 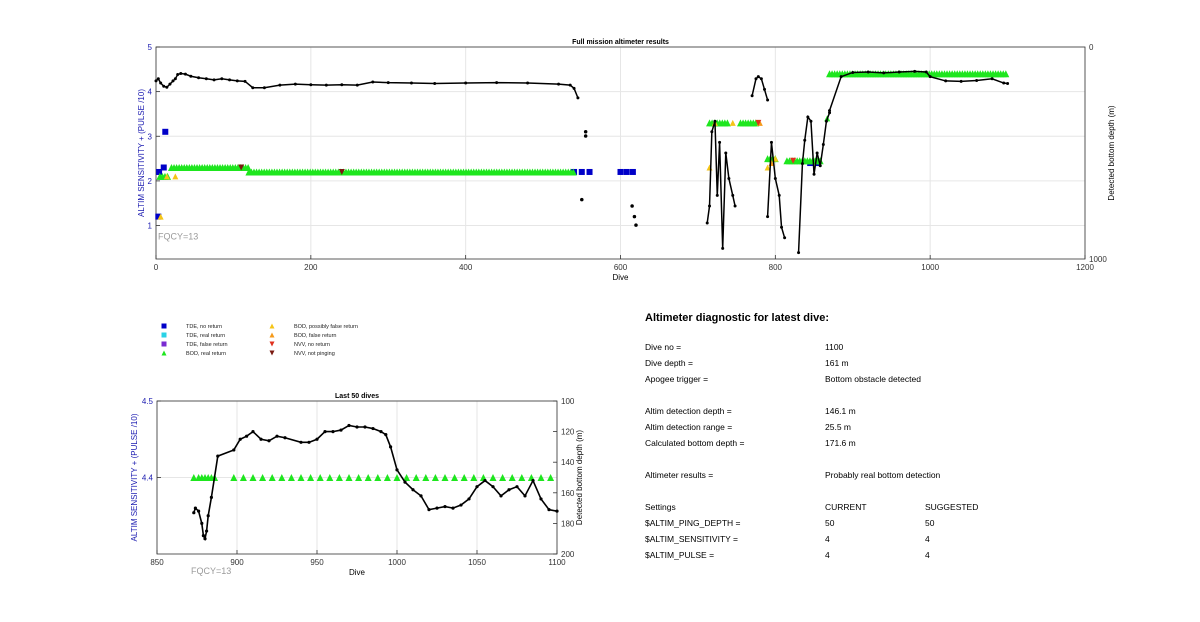 What do you see at coordinates (837, 363) in the screenshot?
I see `dive-depth-value: 161 m` at bounding box center [837, 363].